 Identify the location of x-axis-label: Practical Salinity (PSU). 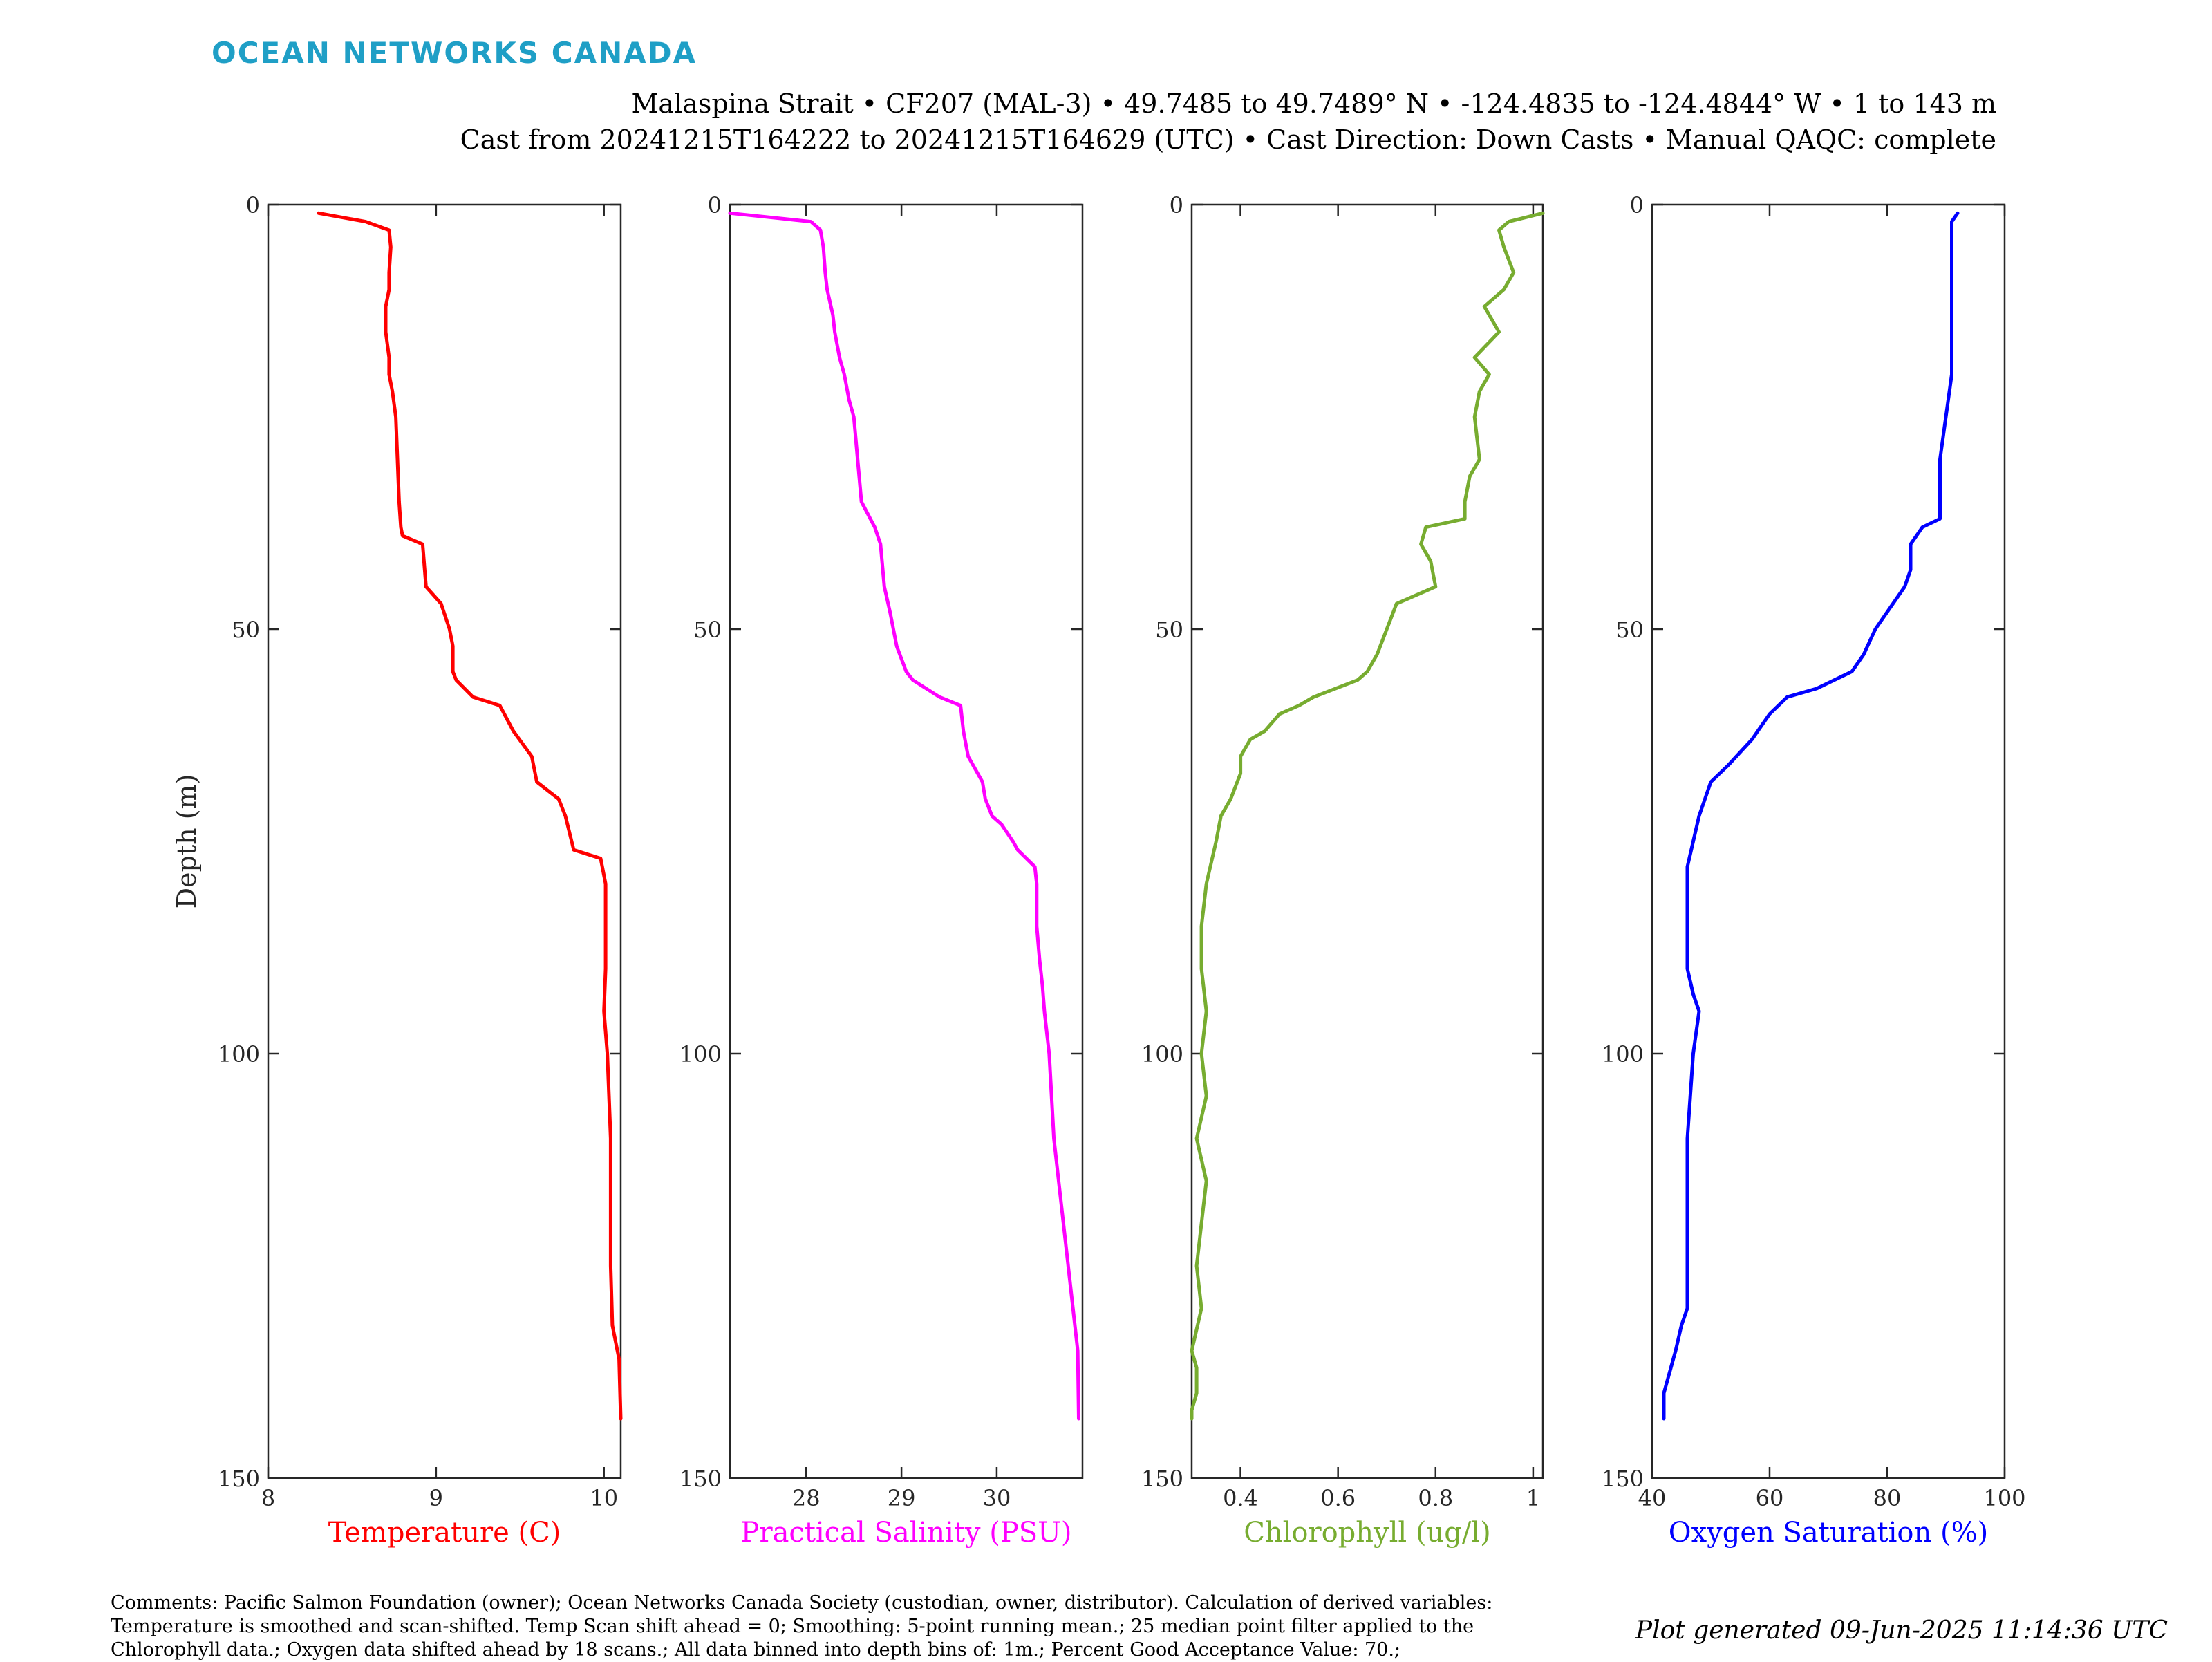
(906, 1533).